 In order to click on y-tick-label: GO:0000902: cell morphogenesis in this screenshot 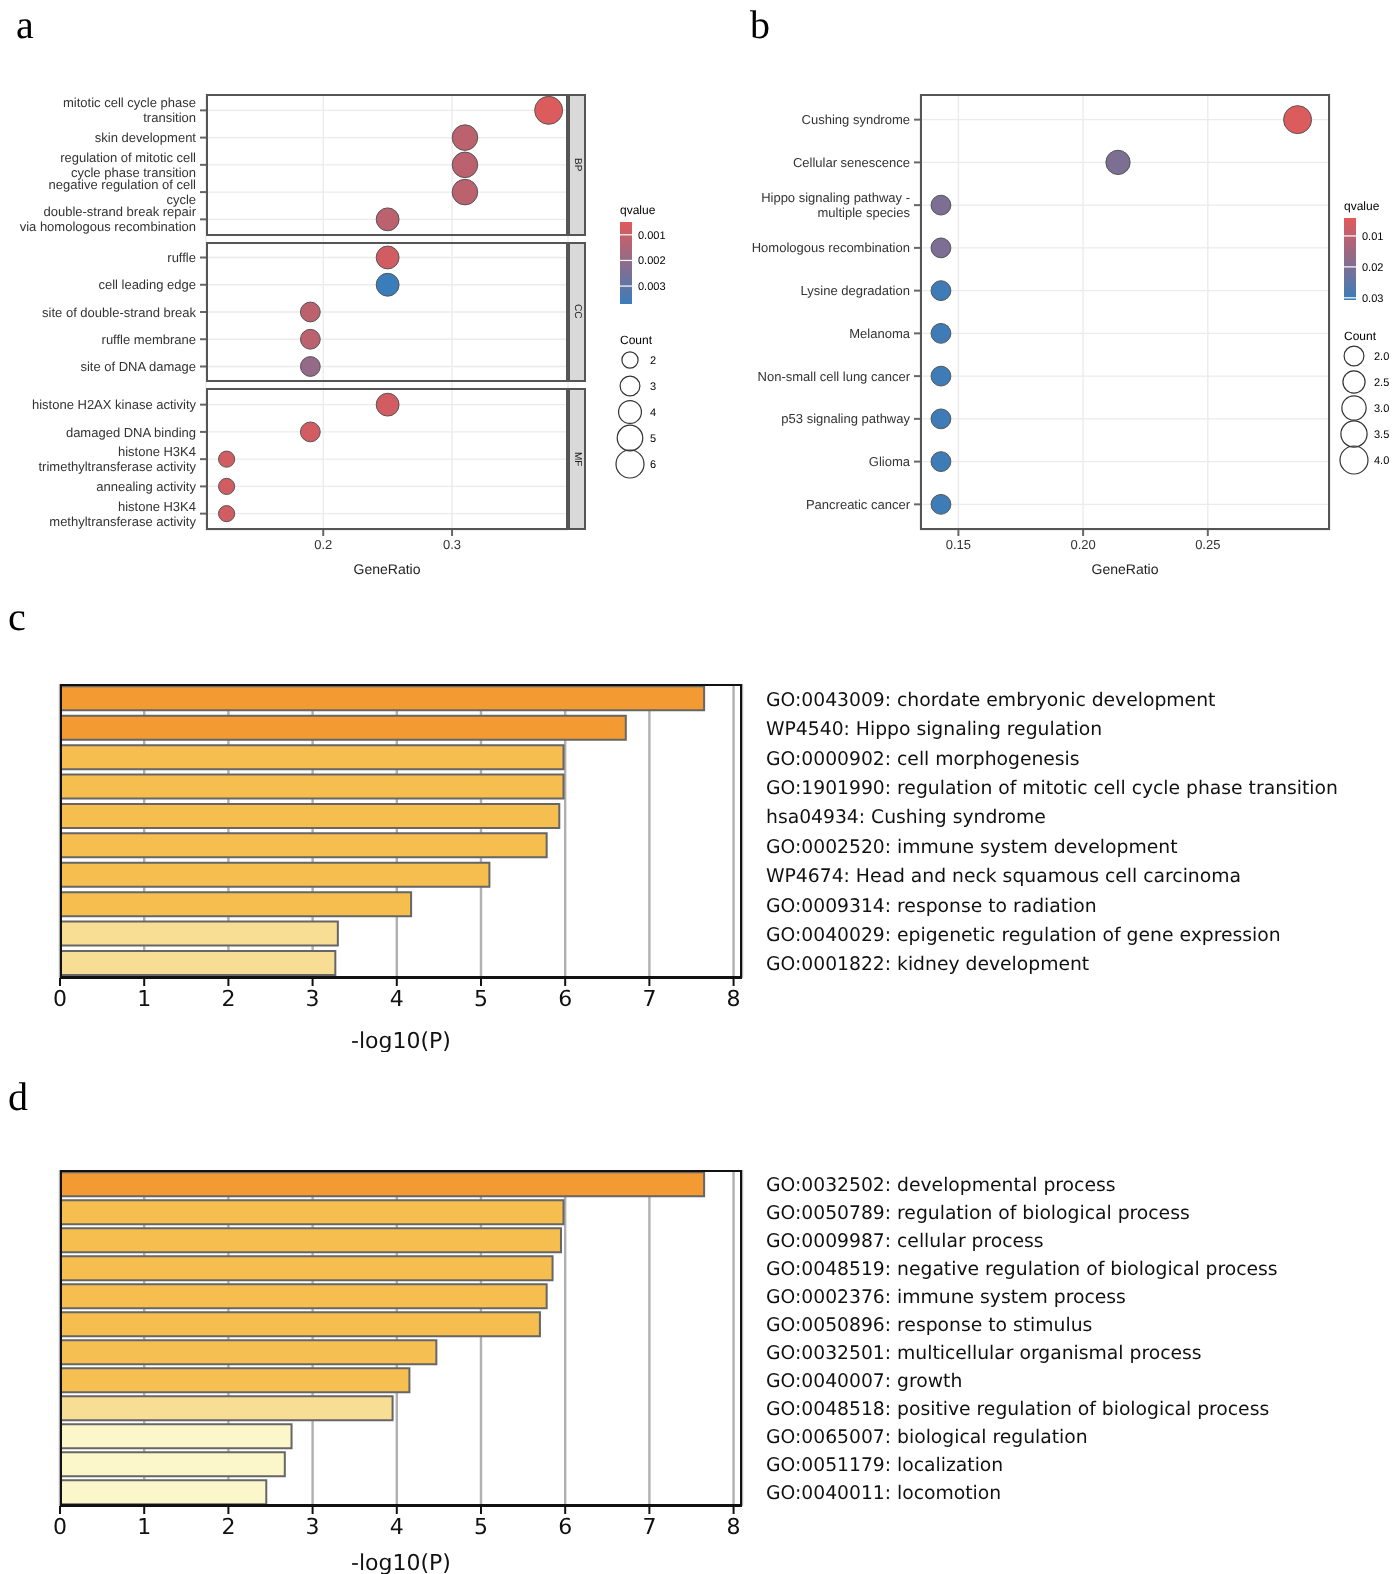, I will do `click(923, 759)`.